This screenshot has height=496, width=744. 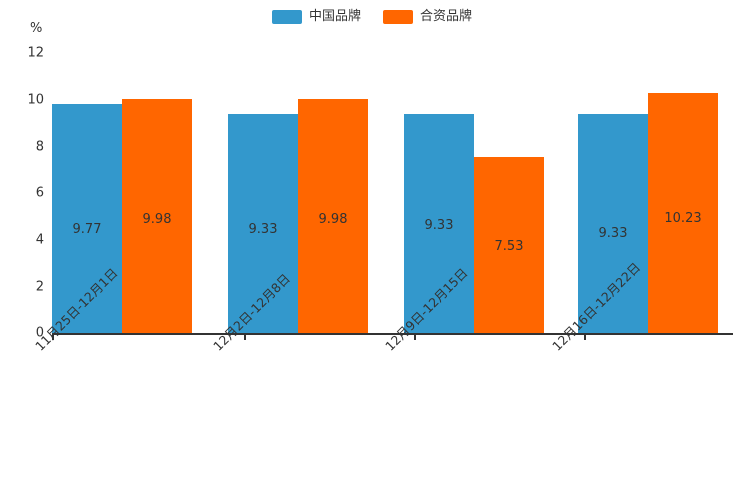 I want to click on bar-joint-venture-brand-1: 9.98, so click(x=157, y=216).